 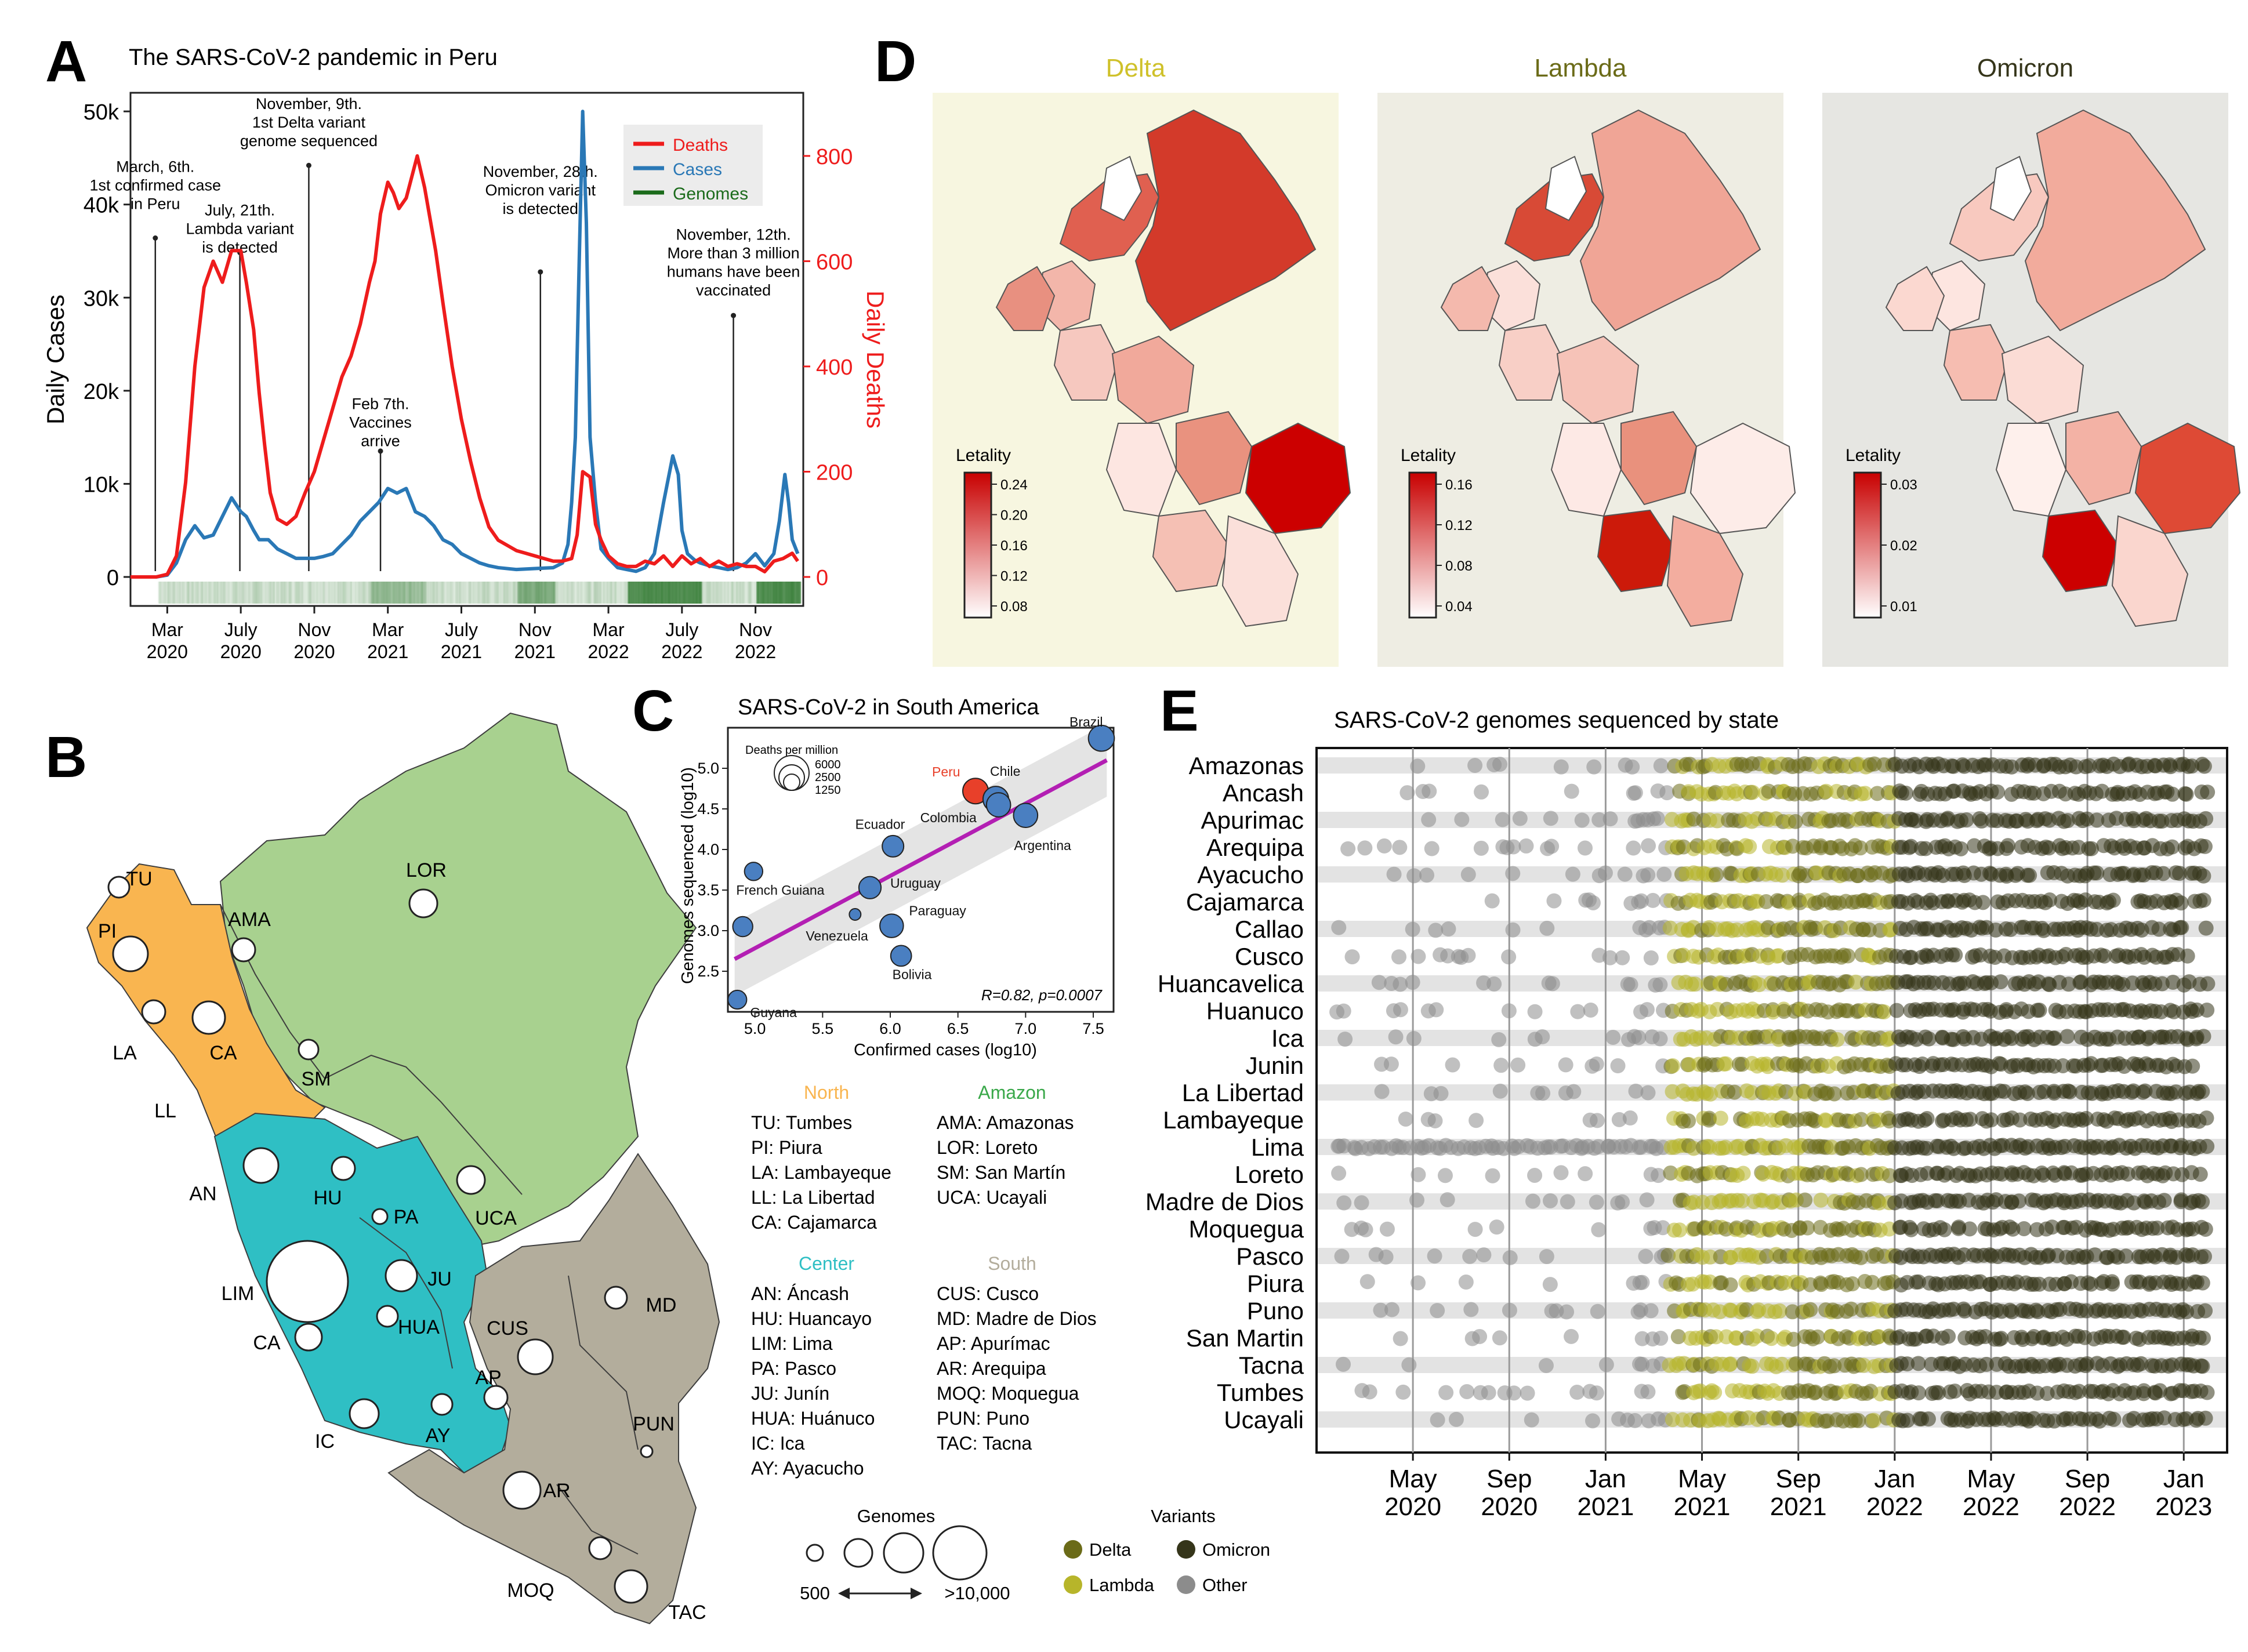 What do you see at coordinates (1246, 1229) in the screenshot?
I see `state-label: Moquegua` at bounding box center [1246, 1229].